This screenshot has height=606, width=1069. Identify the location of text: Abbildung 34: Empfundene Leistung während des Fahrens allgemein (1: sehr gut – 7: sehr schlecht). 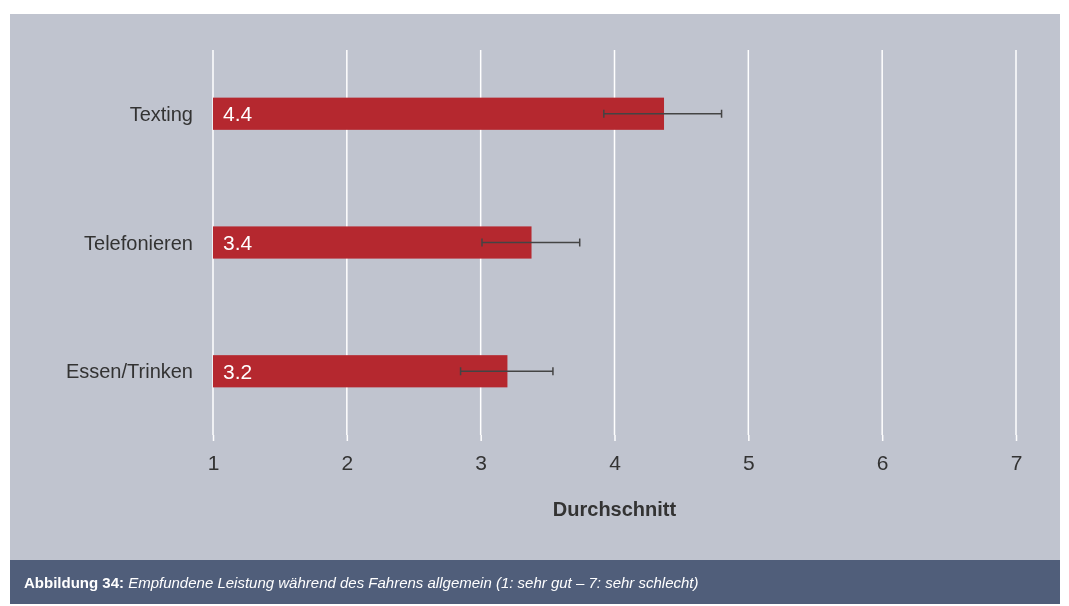
(361, 582).